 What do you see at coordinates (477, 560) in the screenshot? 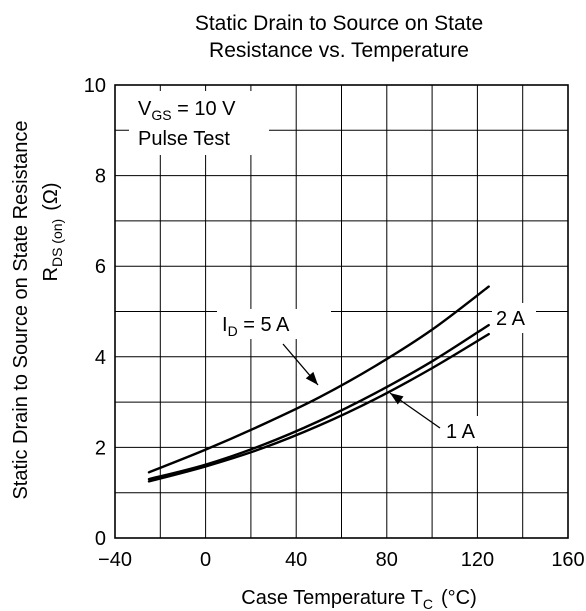
I see `x-tick-label: 120` at bounding box center [477, 560].